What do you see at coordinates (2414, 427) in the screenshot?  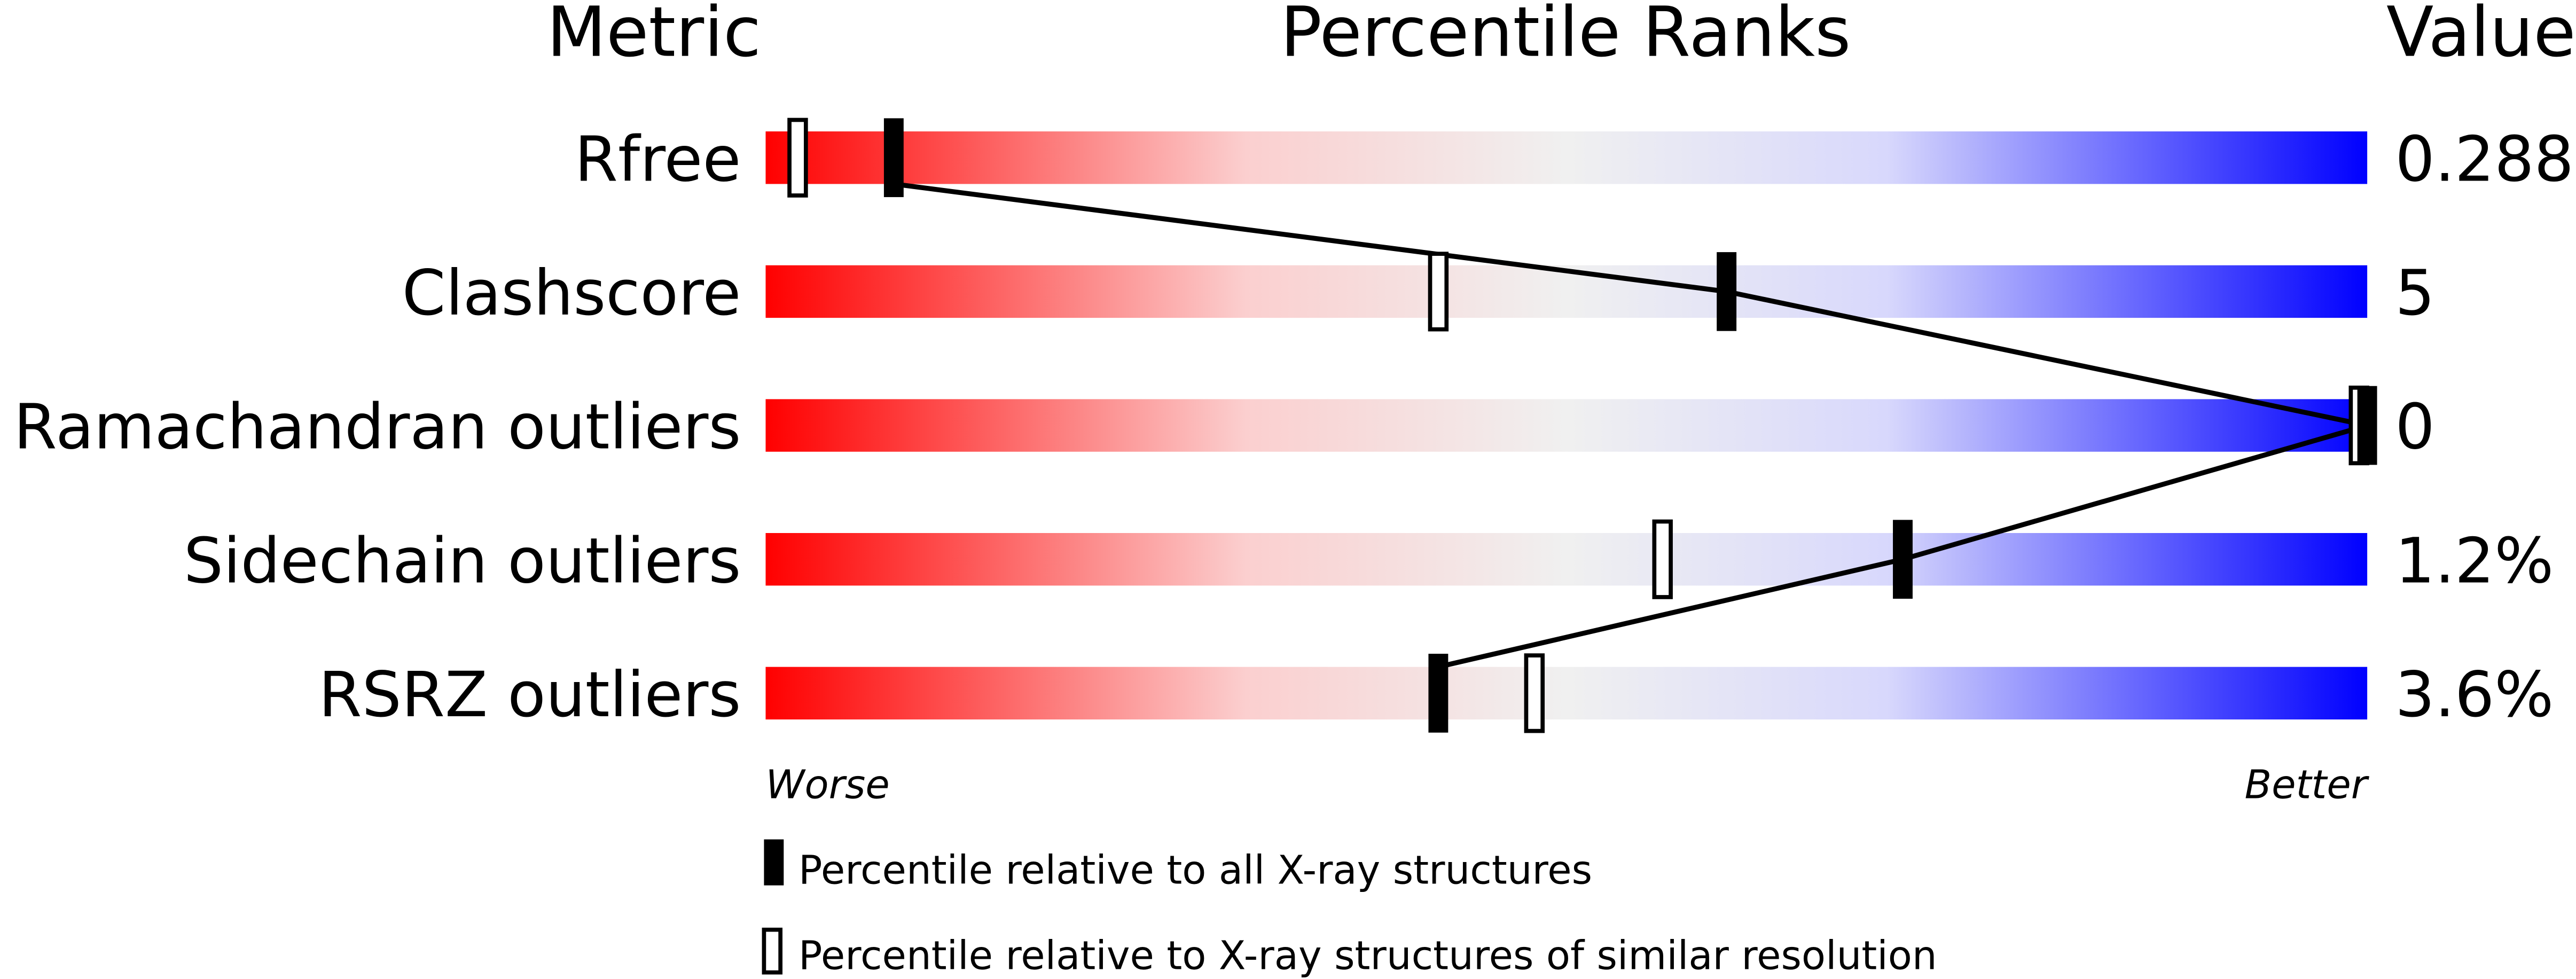 I see `metric-value: 0` at bounding box center [2414, 427].